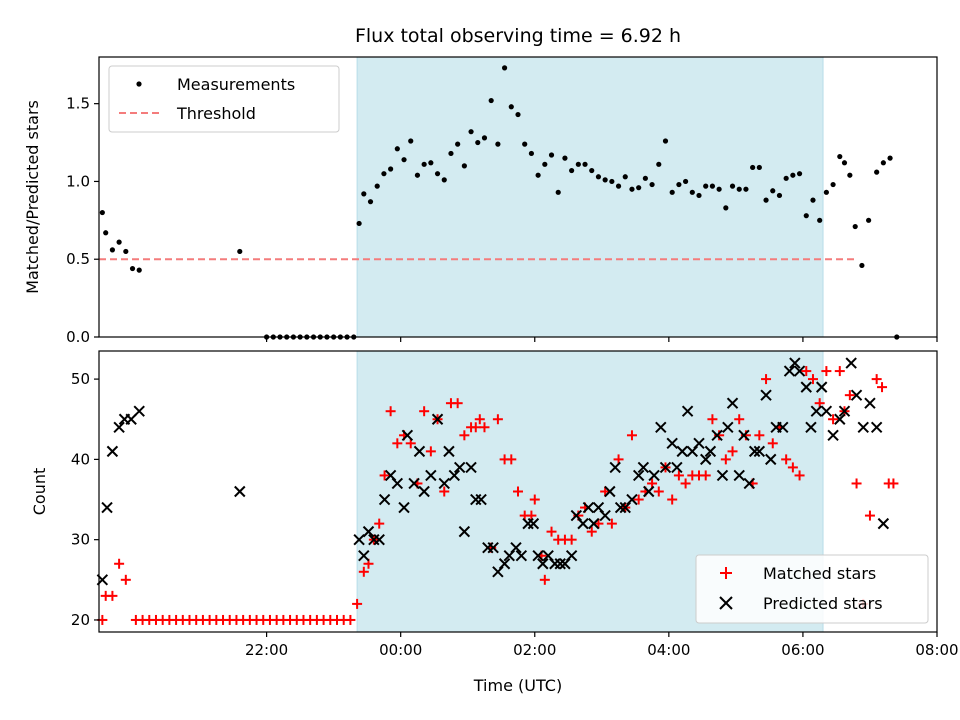 The image size is (960, 720). Describe the element at coordinates (82, 220) in the screenshot. I see `top-y-ticks: 0.0 0.5 1.0 1.5` at that location.